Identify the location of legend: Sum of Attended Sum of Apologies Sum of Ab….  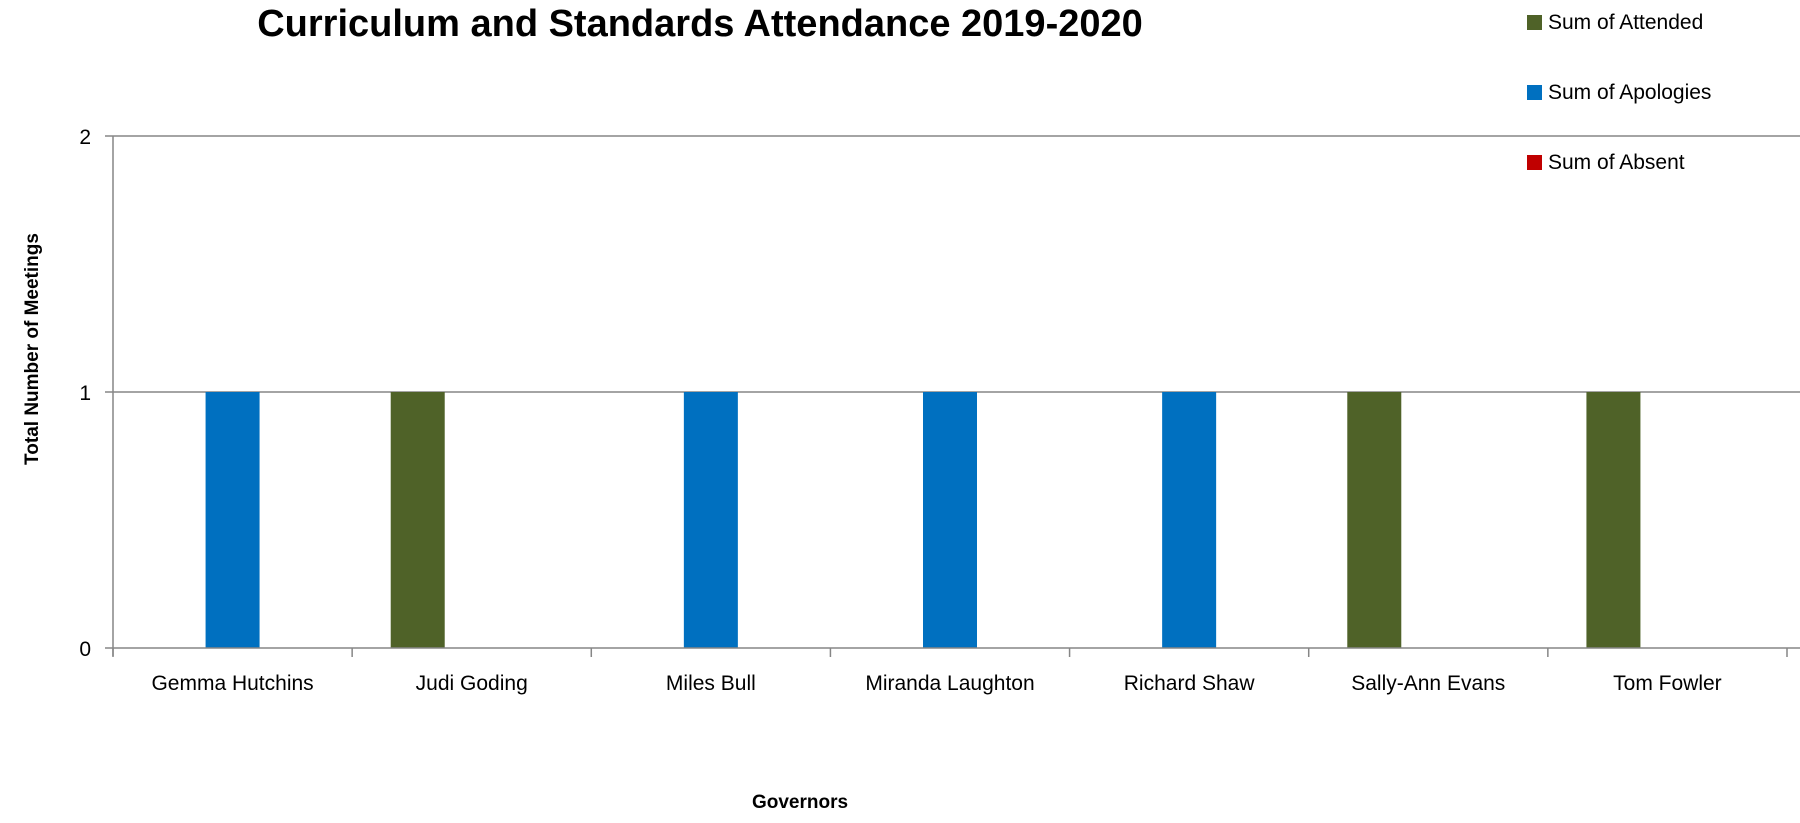
(1619, 92).